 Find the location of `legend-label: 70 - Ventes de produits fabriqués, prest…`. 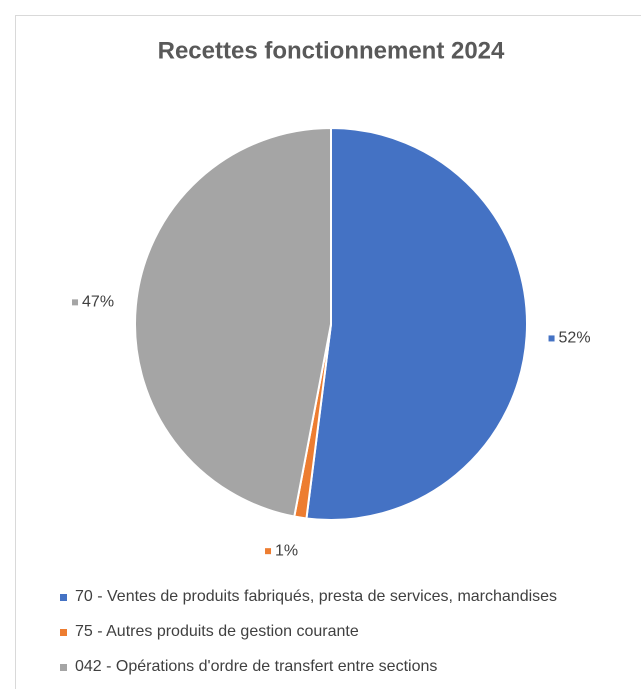

legend-label: 70 - Ventes de produits fabriqués, prest… is located at coordinates (316, 596).